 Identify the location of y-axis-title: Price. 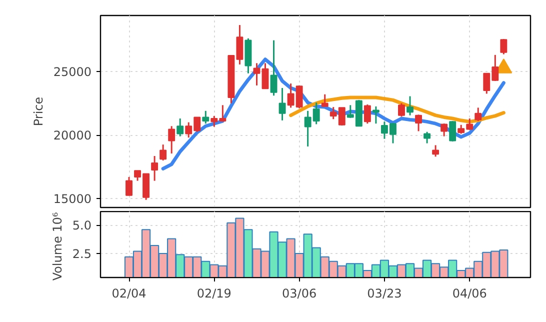
(38, 111).